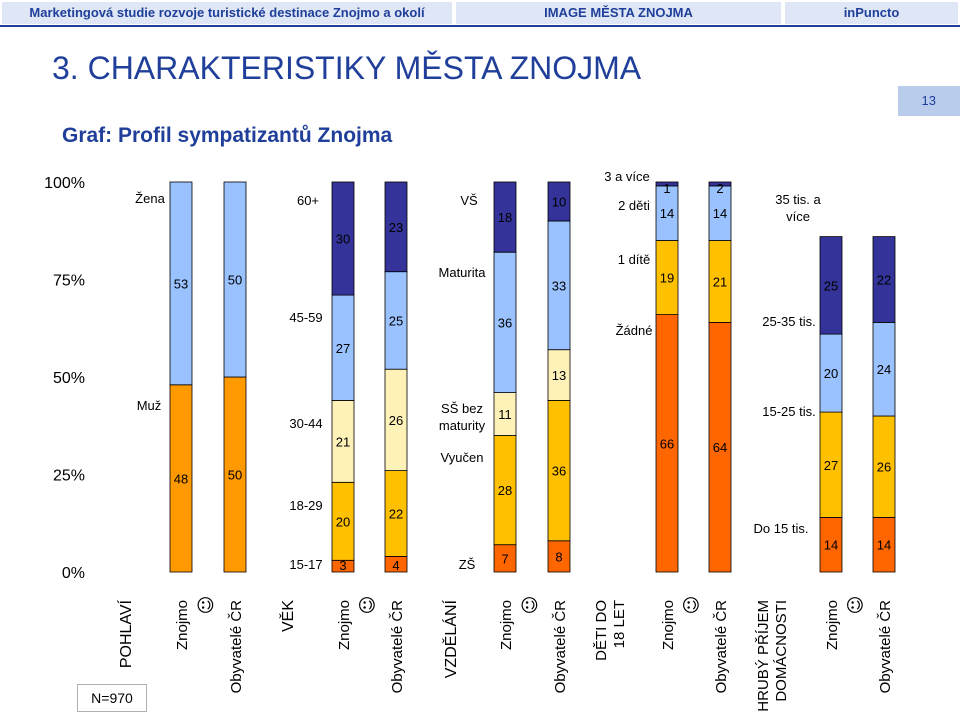 This screenshot has width=960, height=714. What do you see at coordinates (69, 378) in the screenshot?
I see `y-tick-label: 50%` at bounding box center [69, 378].